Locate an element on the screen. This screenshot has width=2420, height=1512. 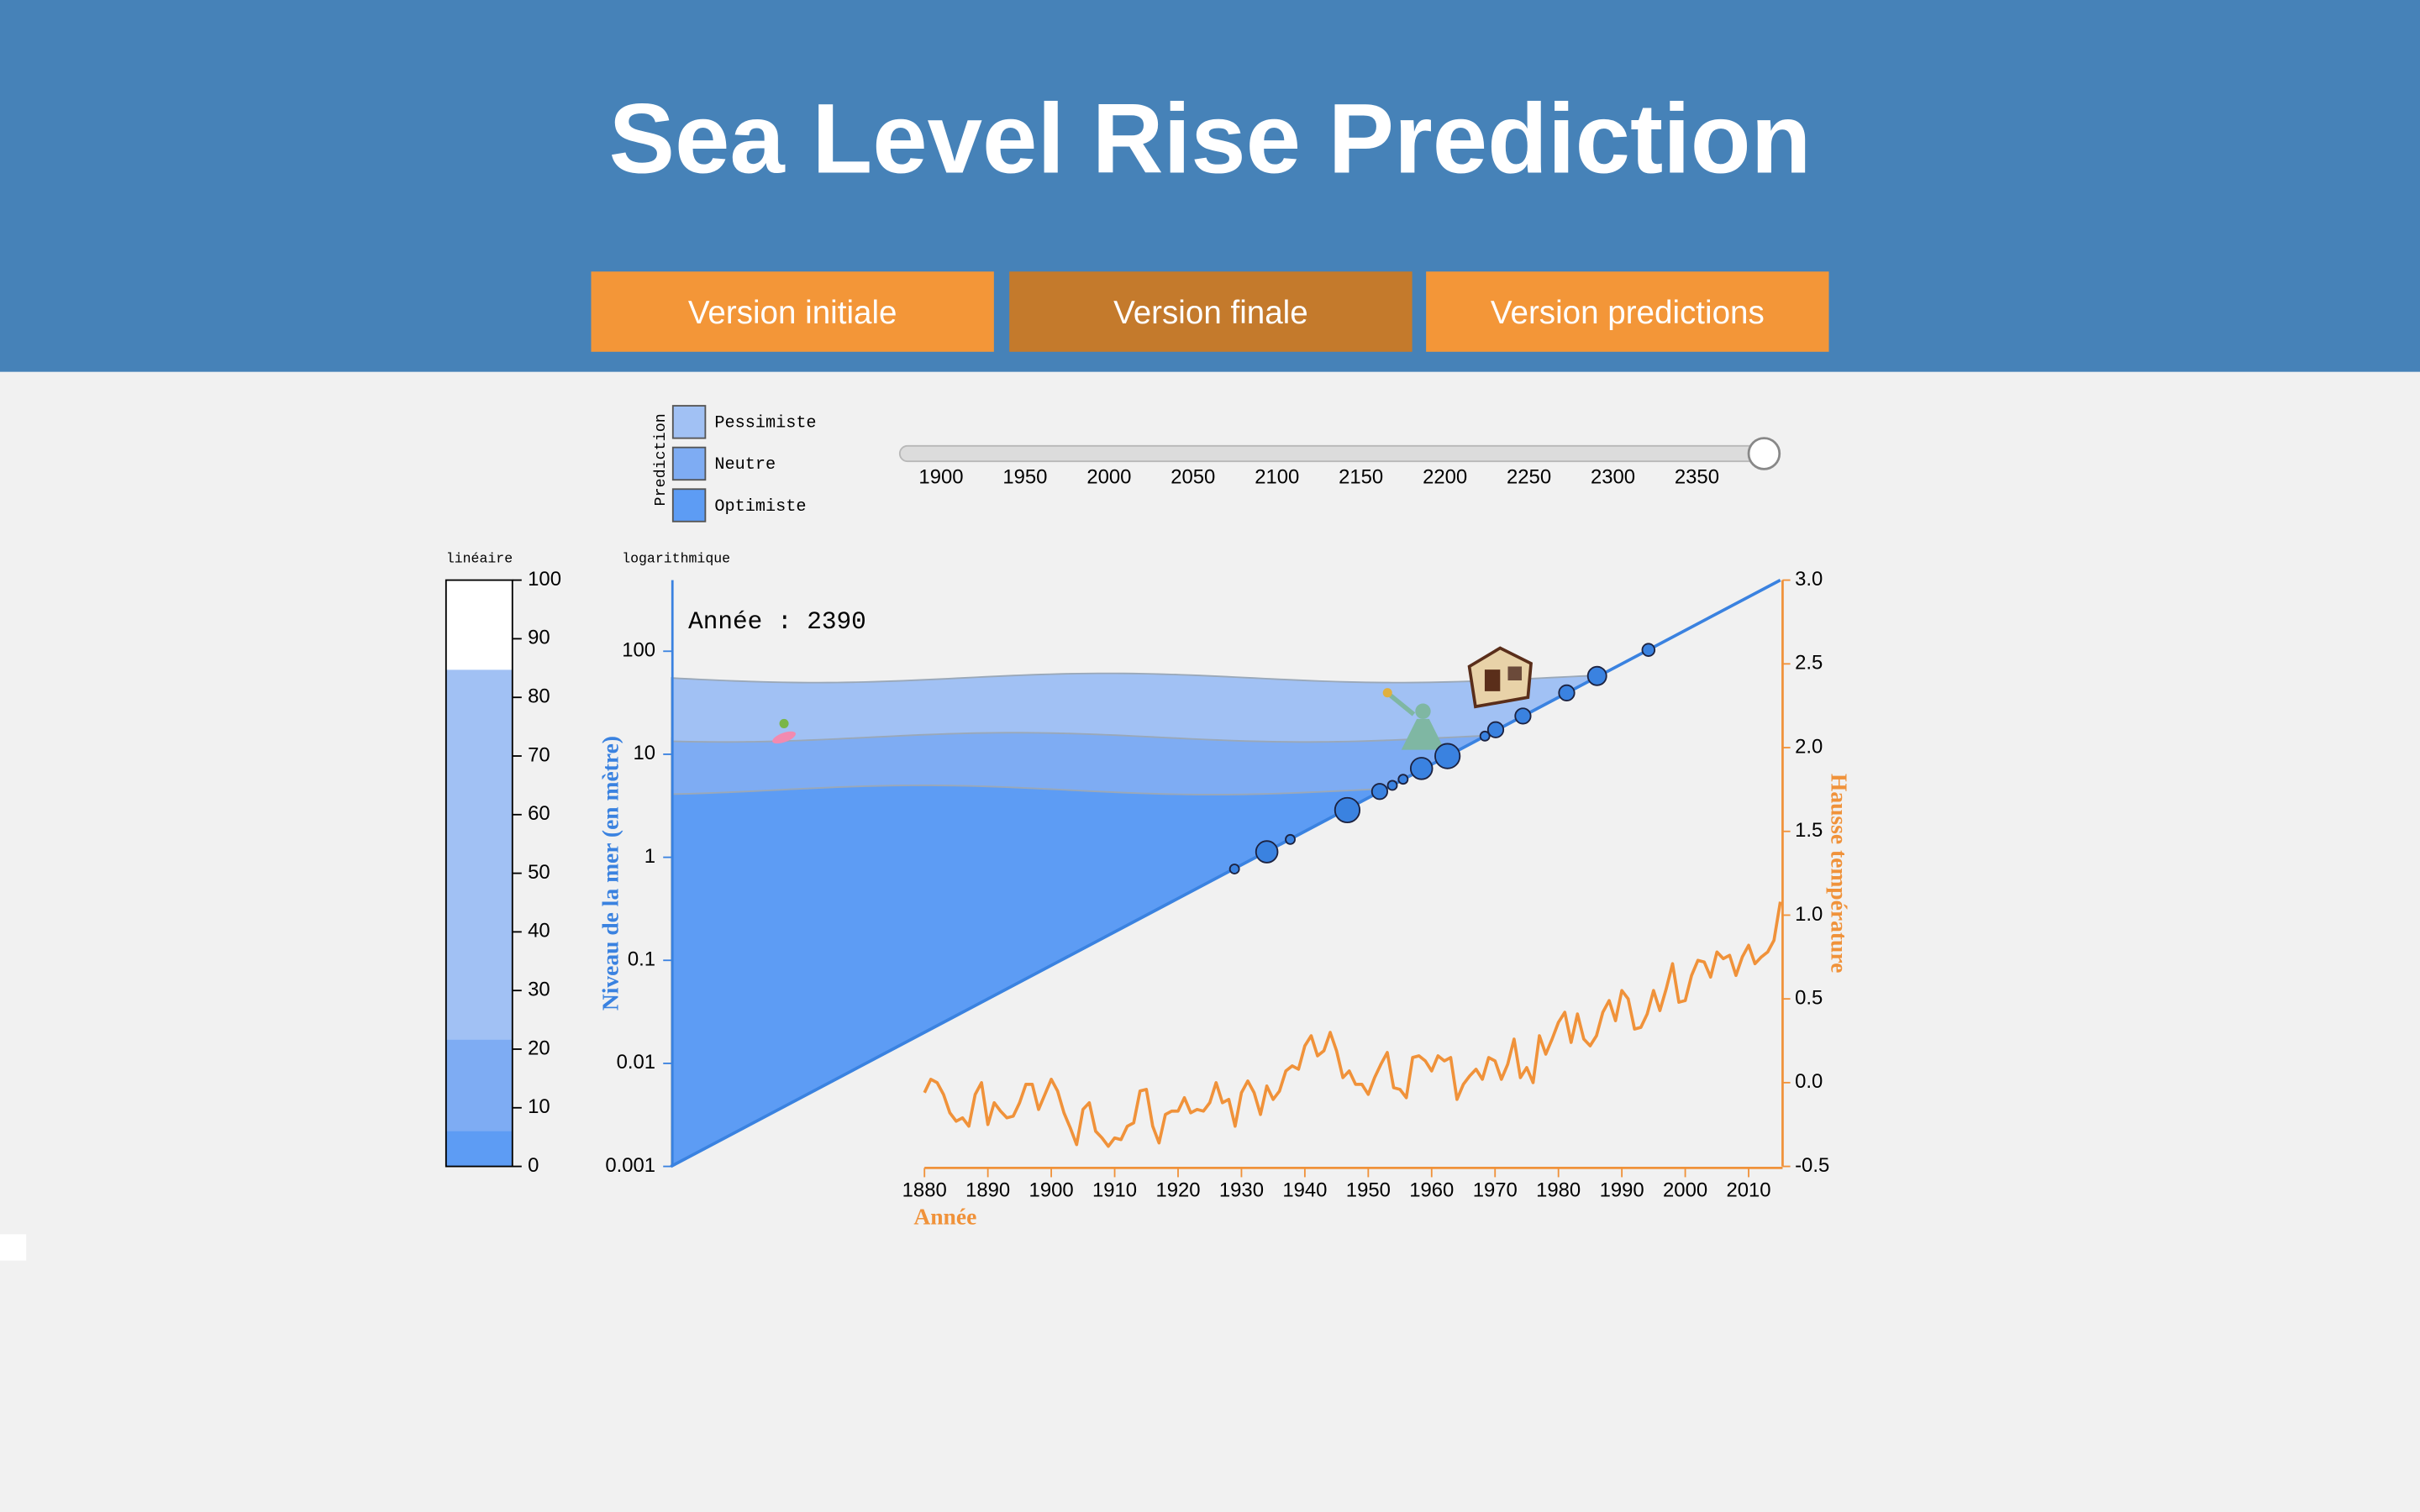
slider-knob is located at coordinates (1764, 453).